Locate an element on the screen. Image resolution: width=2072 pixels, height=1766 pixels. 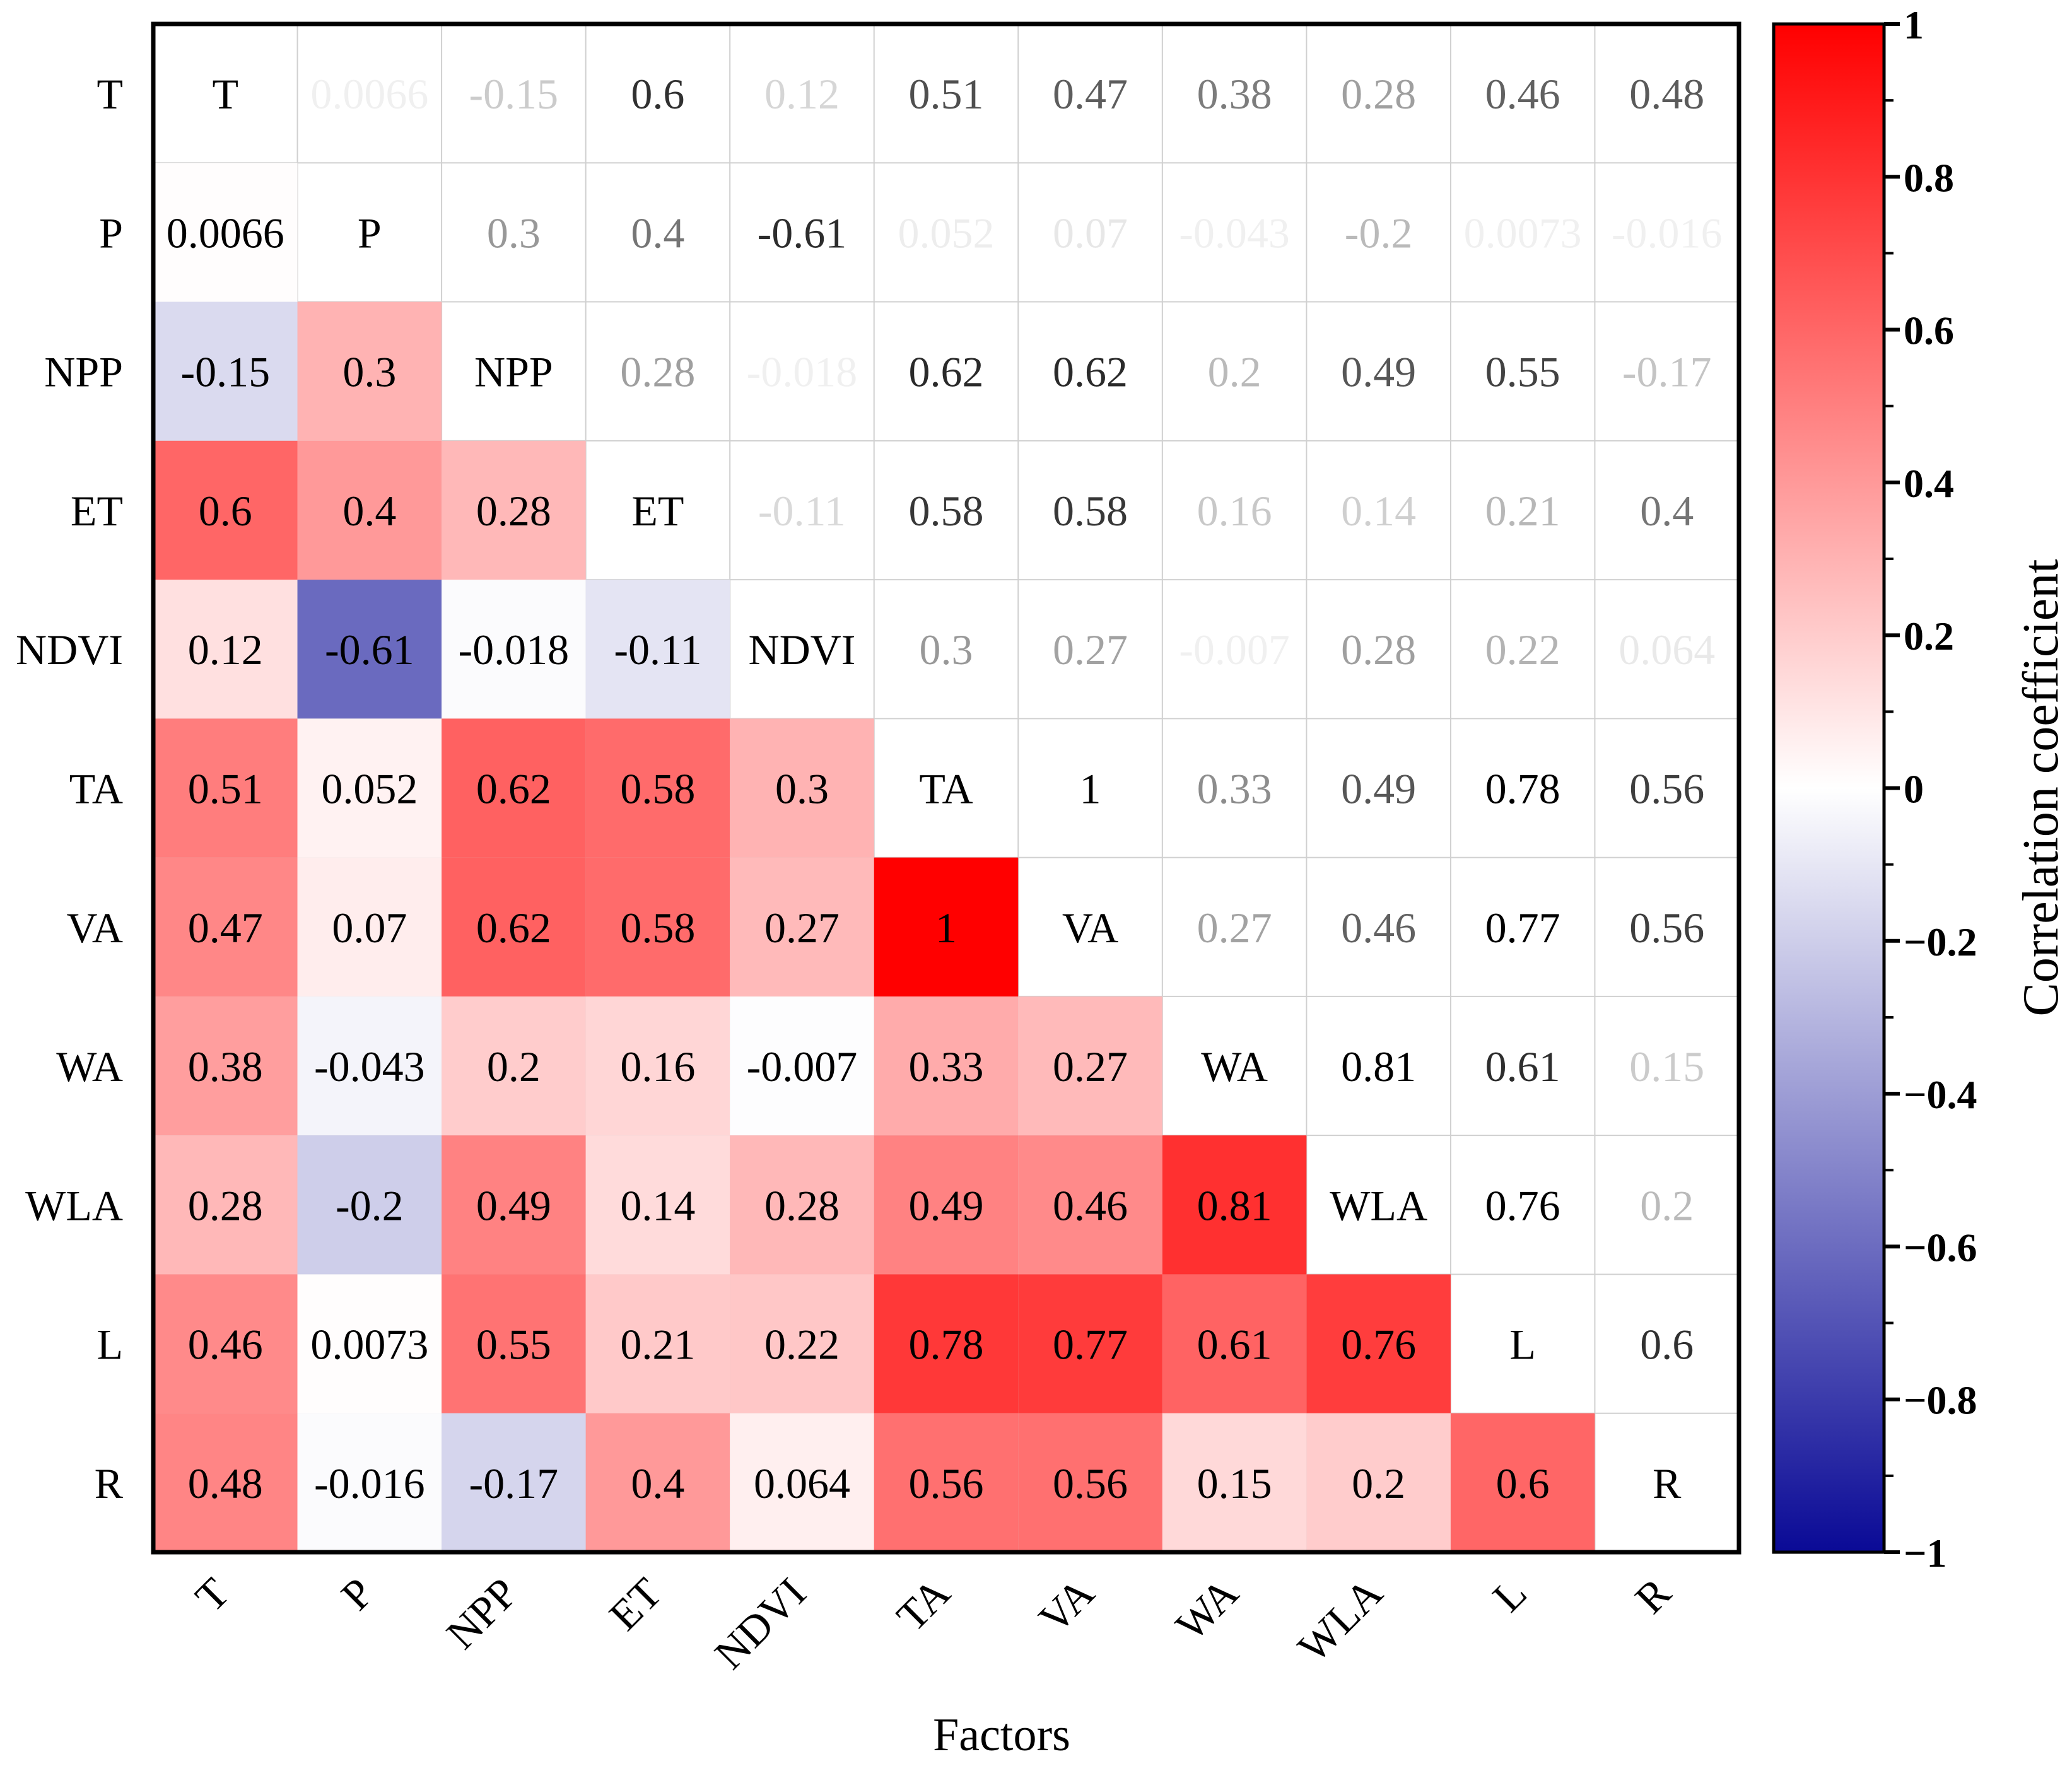
cell-value-L-WA: 0.61 is located at coordinates (1234, 1345).